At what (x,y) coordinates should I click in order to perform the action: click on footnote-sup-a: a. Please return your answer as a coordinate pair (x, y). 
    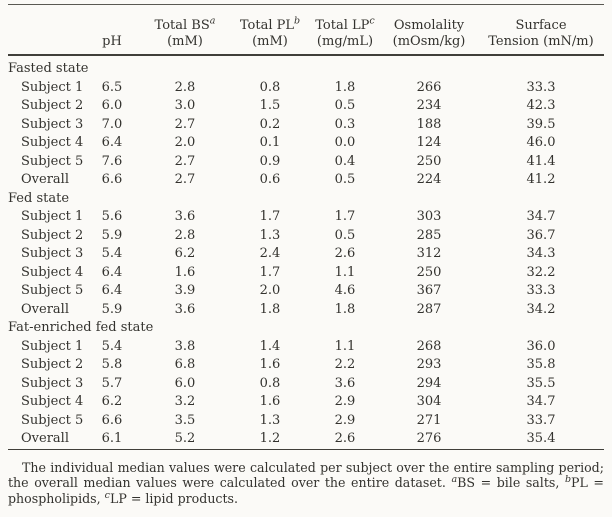
    Looking at the image, I should click on (454, 480).